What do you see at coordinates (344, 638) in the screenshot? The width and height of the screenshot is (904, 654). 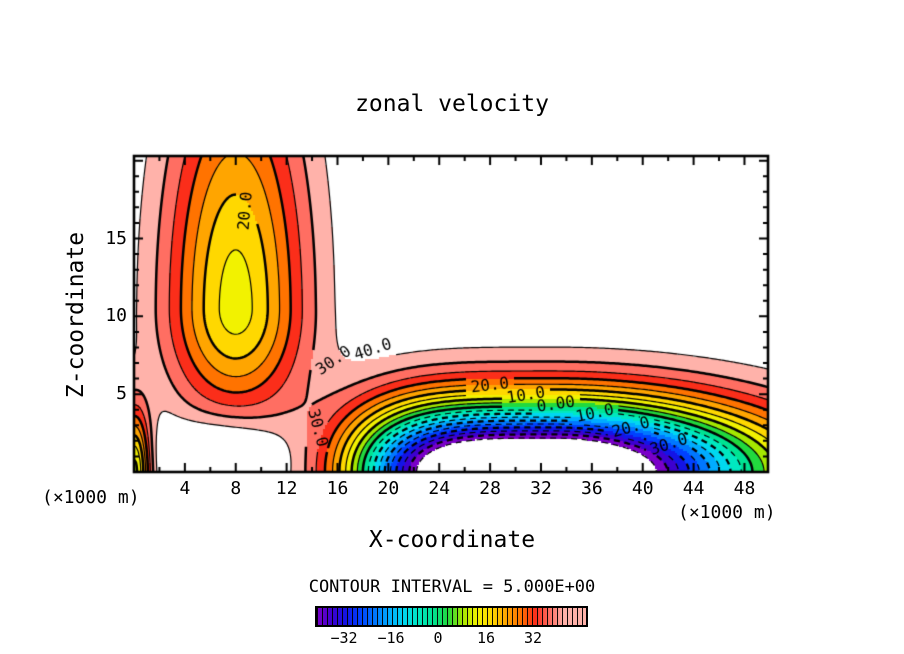 I see `colorbar-tick-label: −32` at bounding box center [344, 638].